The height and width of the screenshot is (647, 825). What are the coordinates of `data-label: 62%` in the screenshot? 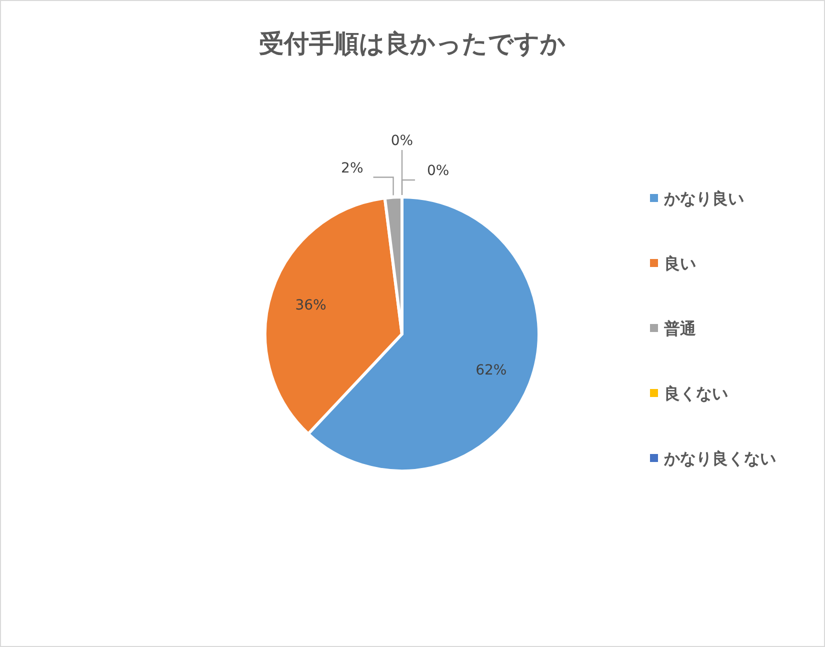 It's located at (491, 370).